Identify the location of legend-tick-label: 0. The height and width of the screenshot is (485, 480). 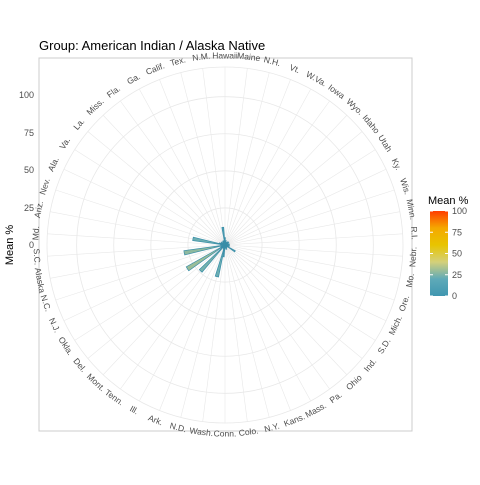
(454, 296).